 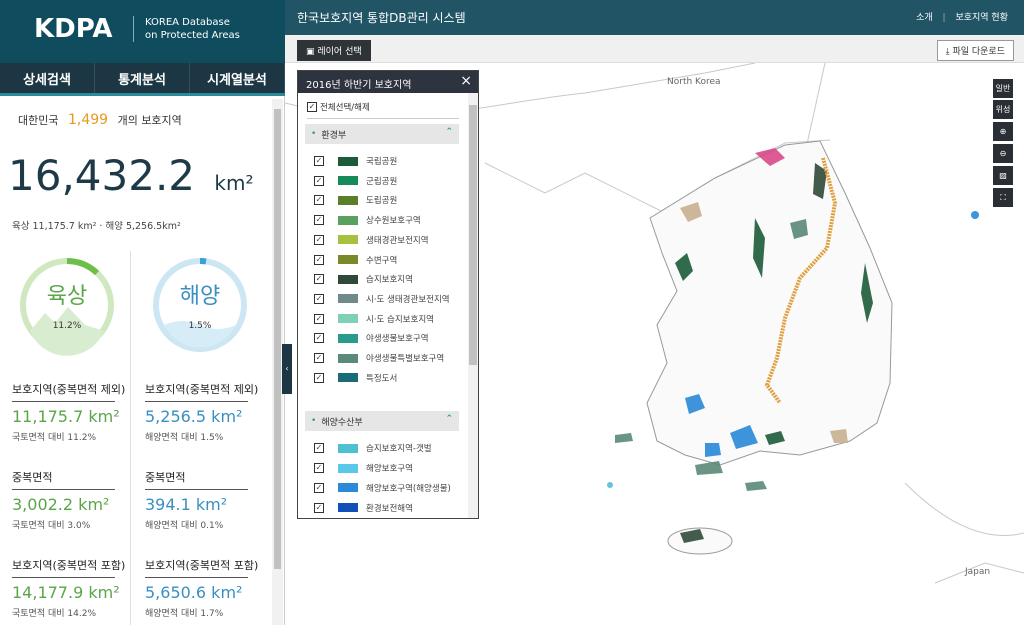 I want to click on layer-item: ✓ 특정도서, so click(x=355, y=378).